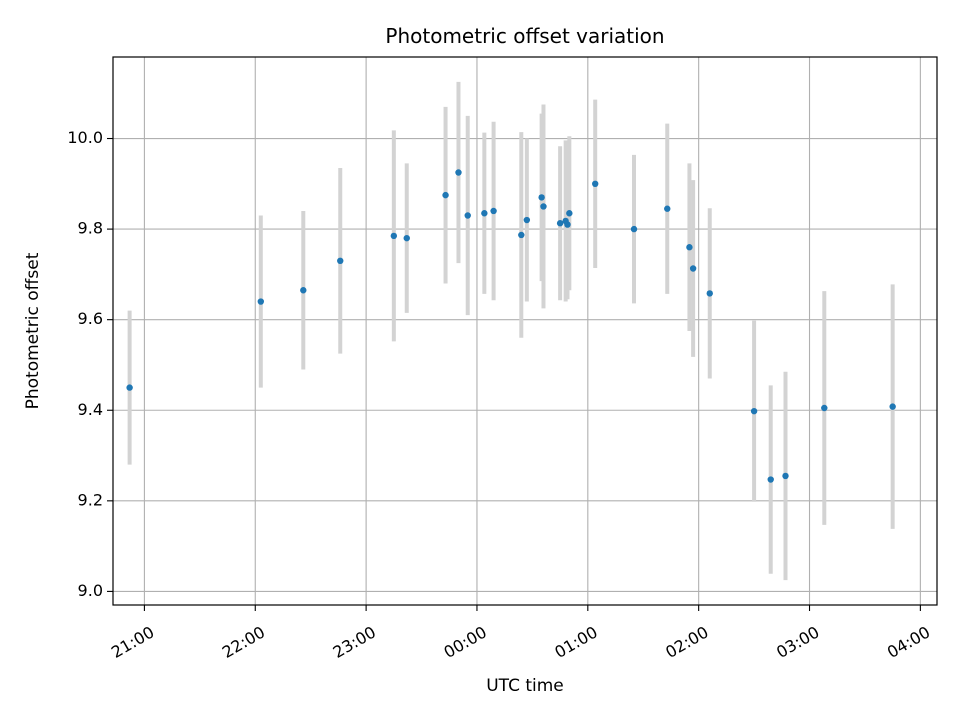  What do you see at coordinates (90, 409) in the screenshot?
I see `y-tick-label: 9.4` at bounding box center [90, 409].